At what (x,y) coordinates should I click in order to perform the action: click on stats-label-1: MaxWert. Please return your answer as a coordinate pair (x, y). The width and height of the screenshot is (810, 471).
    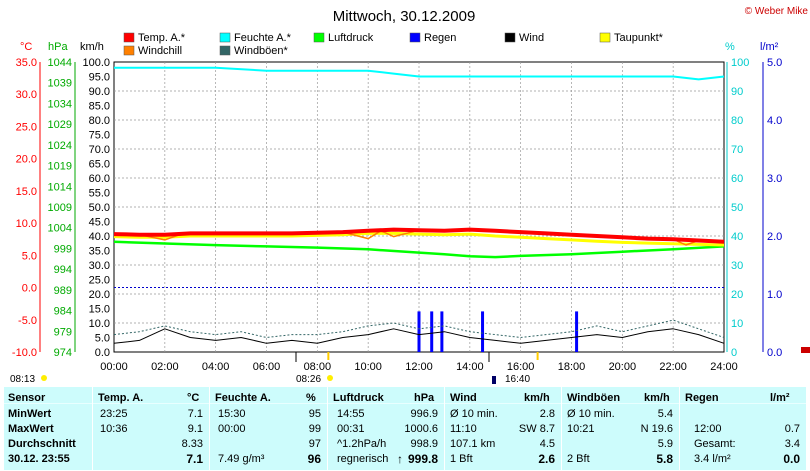
    Looking at the image, I should click on (31, 429).